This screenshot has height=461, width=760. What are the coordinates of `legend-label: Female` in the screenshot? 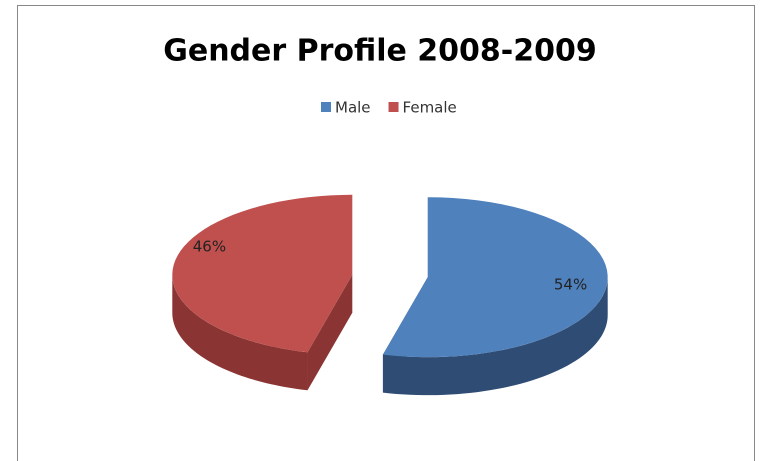 It's located at (430, 108).